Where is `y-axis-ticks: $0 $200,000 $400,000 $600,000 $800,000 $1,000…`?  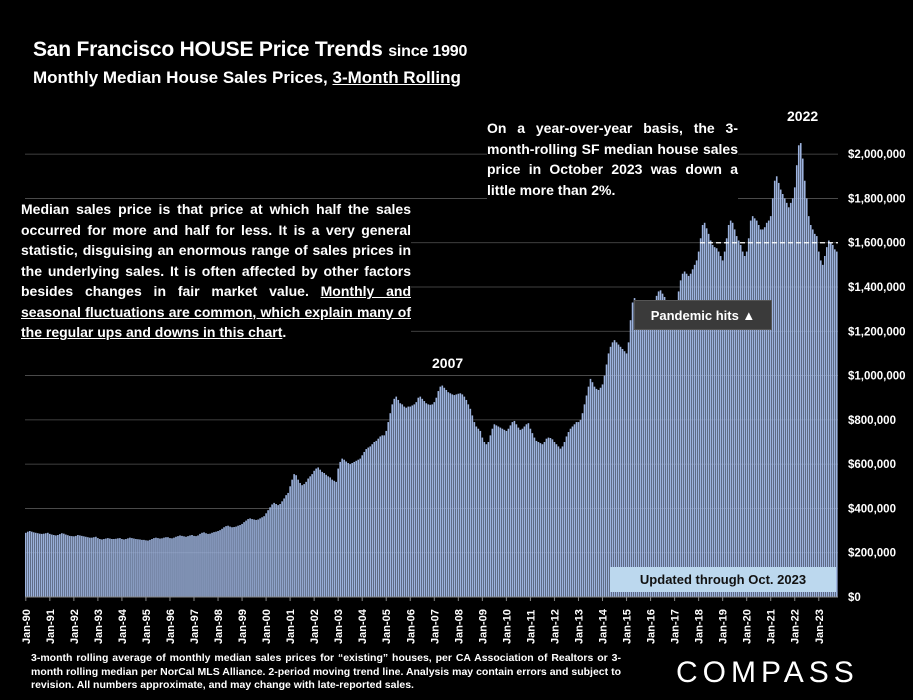
y-axis-ticks: $0 $200,000 $400,000 $600,000 $800,000 $1,000… is located at coordinates (877, 376).